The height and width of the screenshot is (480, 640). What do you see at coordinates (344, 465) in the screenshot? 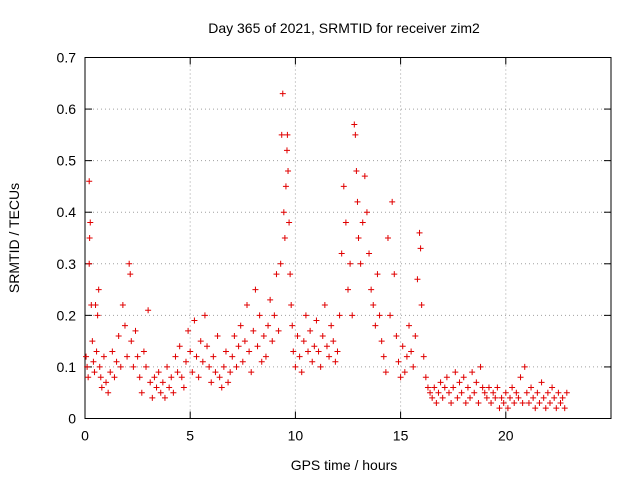
I see `x-axis-label: GPS time / hours` at bounding box center [344, 465].